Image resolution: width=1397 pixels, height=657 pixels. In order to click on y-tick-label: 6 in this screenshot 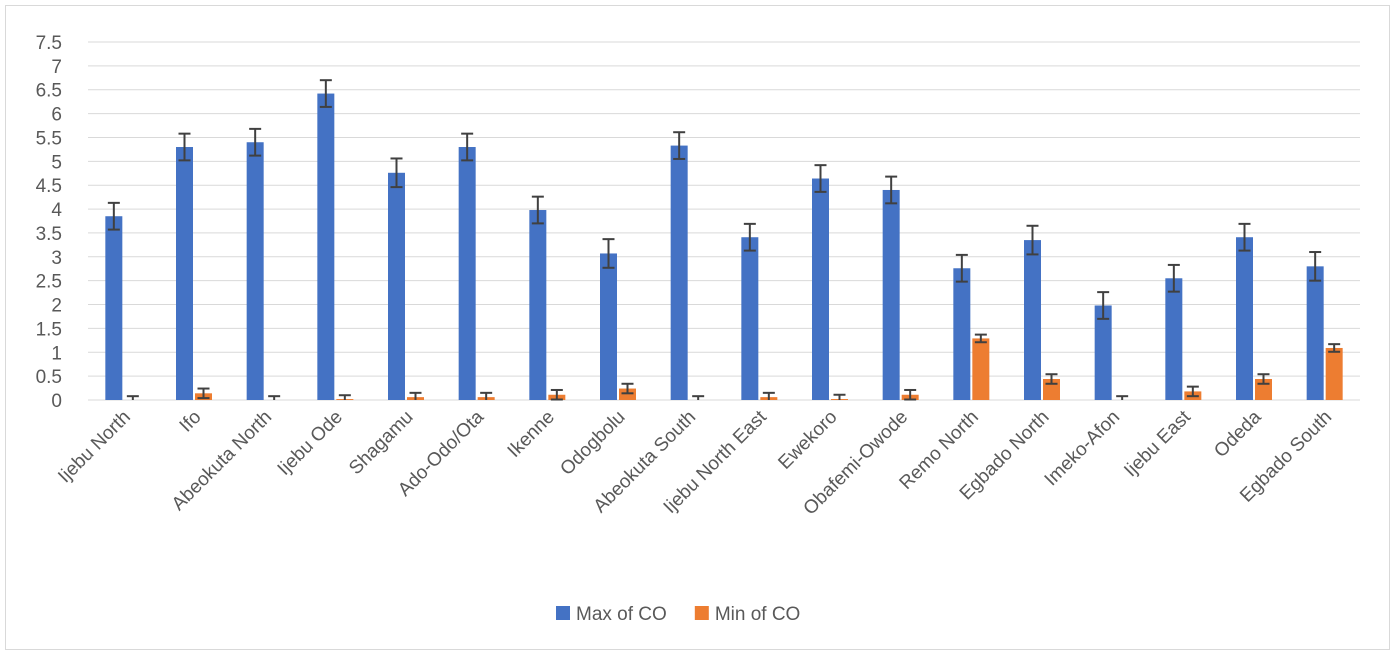, I will do `click(56, 115)`.